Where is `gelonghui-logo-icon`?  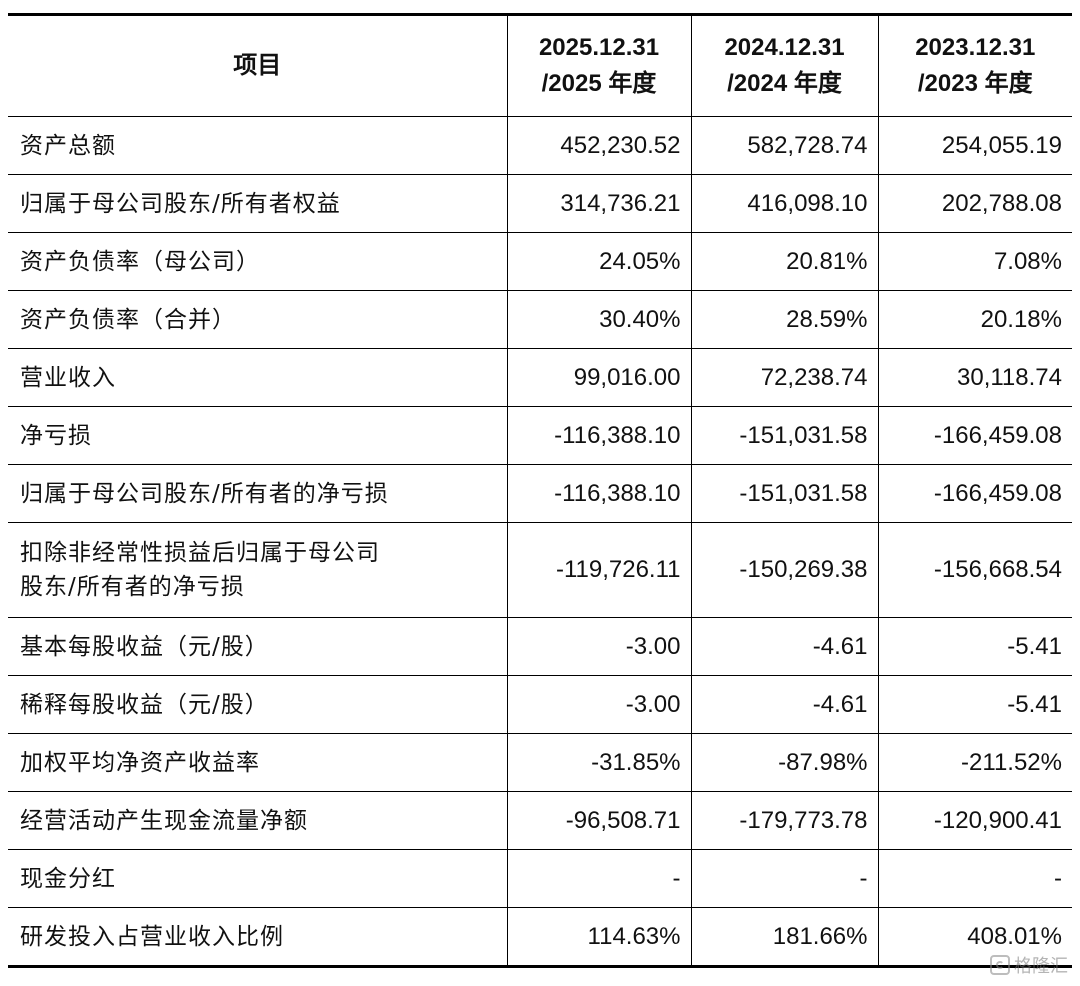
gelonghui-logo-icon is located at coordinates (1000, 965).